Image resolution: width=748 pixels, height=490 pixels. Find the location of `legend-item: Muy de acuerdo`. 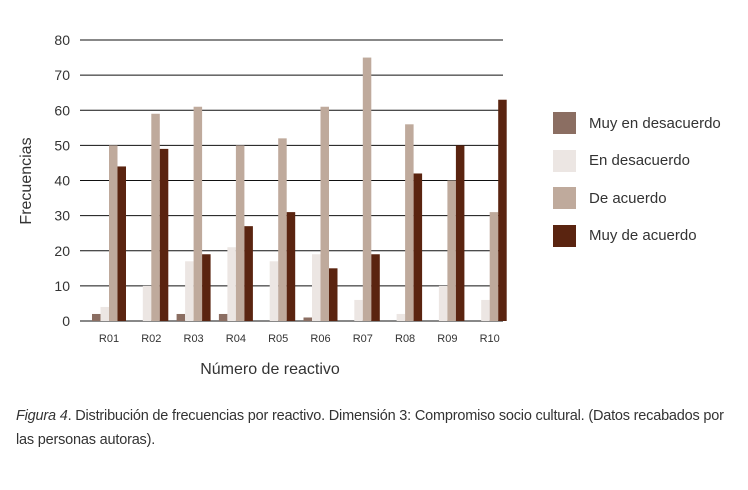

legend-item: Muy de acuerdo is located at coordinates (637, 235).